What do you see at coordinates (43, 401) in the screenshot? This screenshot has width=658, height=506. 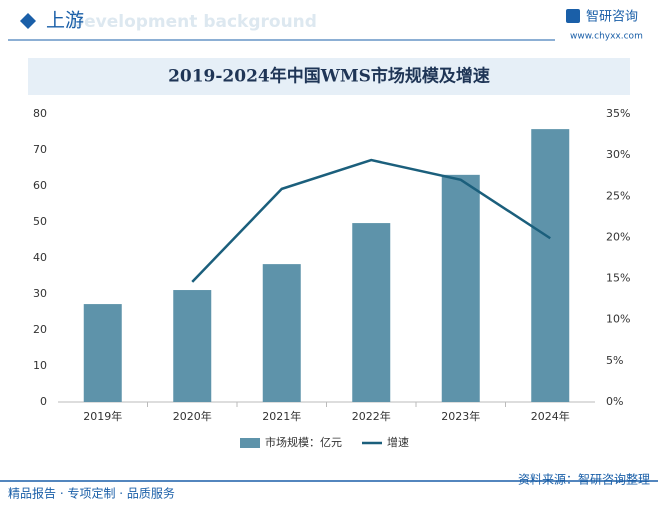 I see `y-tick-label: 0` at bounding box center [43, 401].